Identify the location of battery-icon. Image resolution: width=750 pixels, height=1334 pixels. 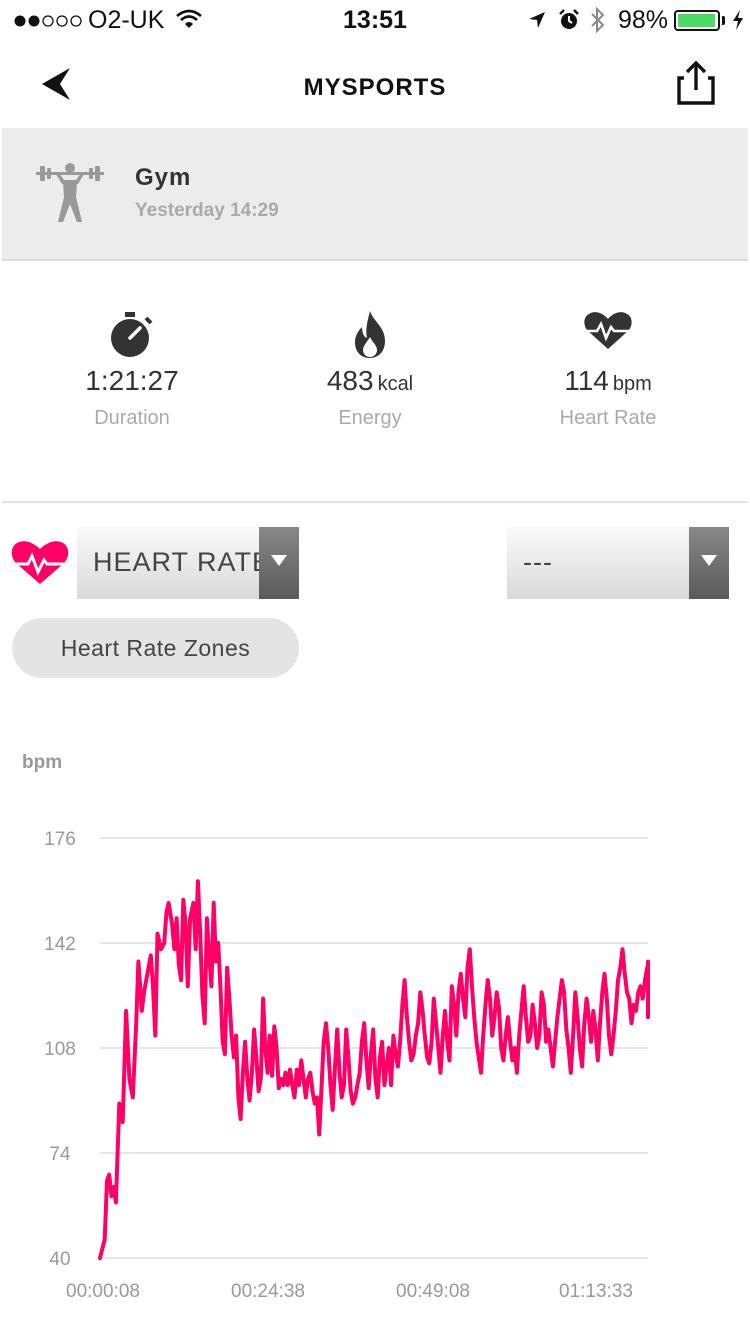
(697, 20).